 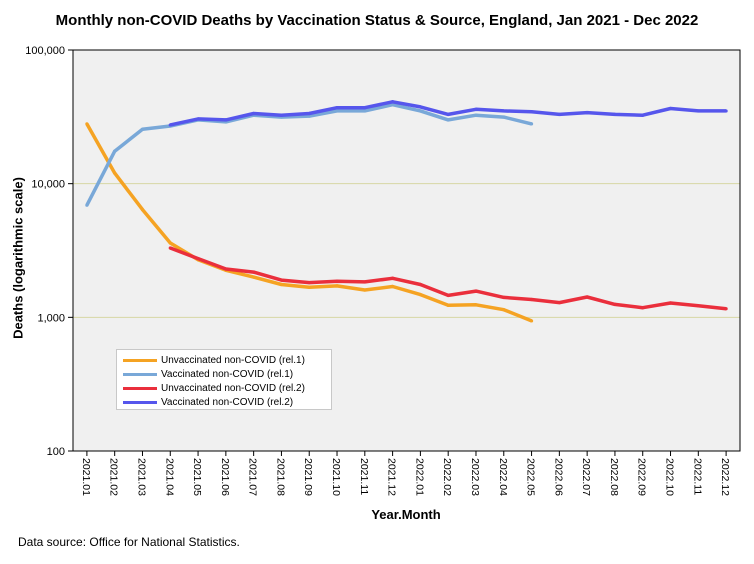 What do you see at coordinates (642, 477) in the screenshot?
I see `x-tick-label: 2022.09` at bounding box center [642, 477].